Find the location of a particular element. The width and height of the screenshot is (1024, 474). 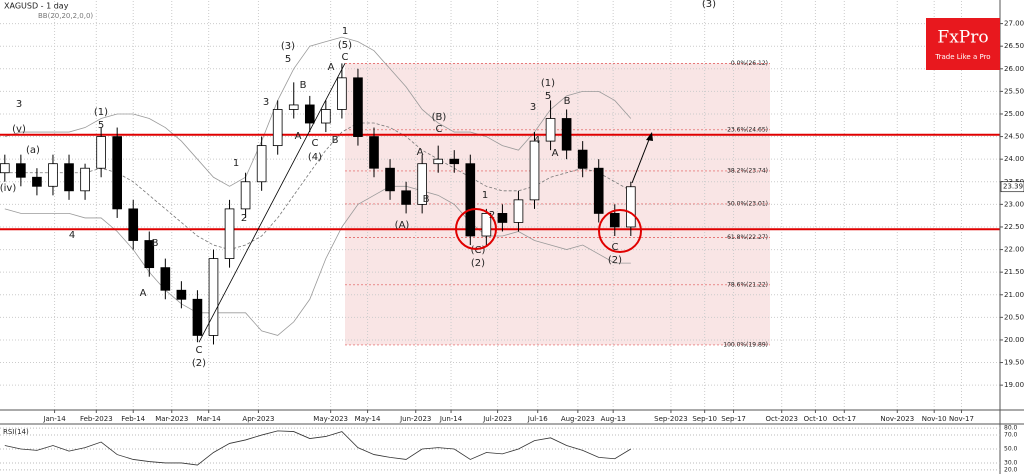

x-tick-label: Jun-14 is located at coordinates (451, 419).